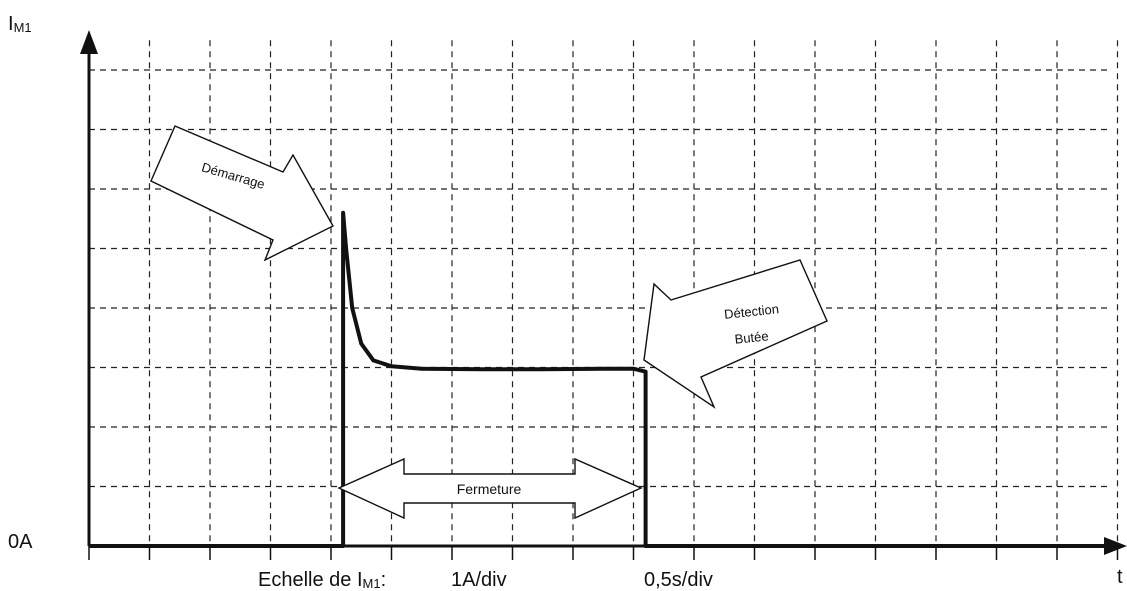 Image resolution: width=1127 pixels, height=591 pixels. I want to click on scale-text: Echelle de IM1:, so click(322, 580).